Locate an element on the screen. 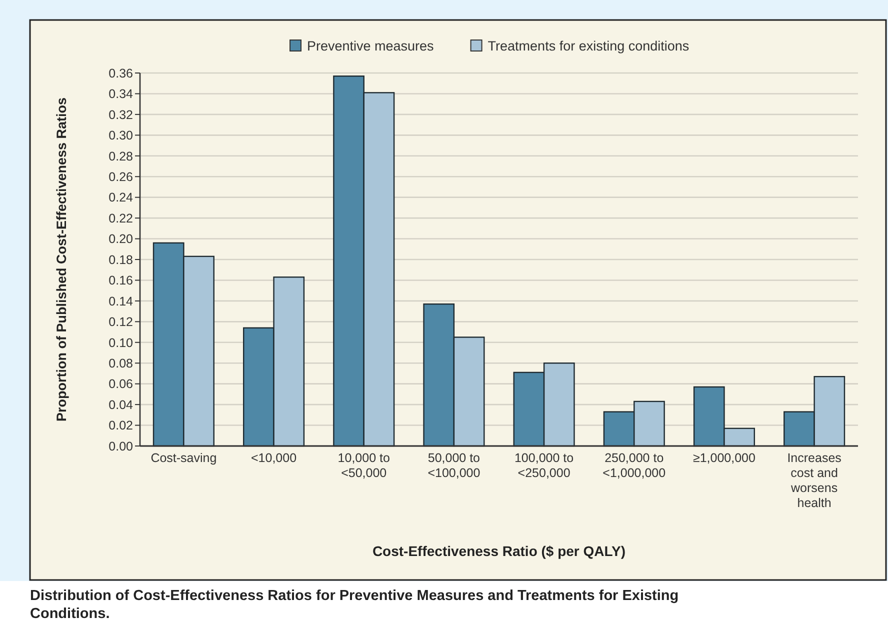 Image resolution: width=888 pixels, height=622 pixels. legend-label: Treatments for existing conditions is located at coordinates (589, 46).